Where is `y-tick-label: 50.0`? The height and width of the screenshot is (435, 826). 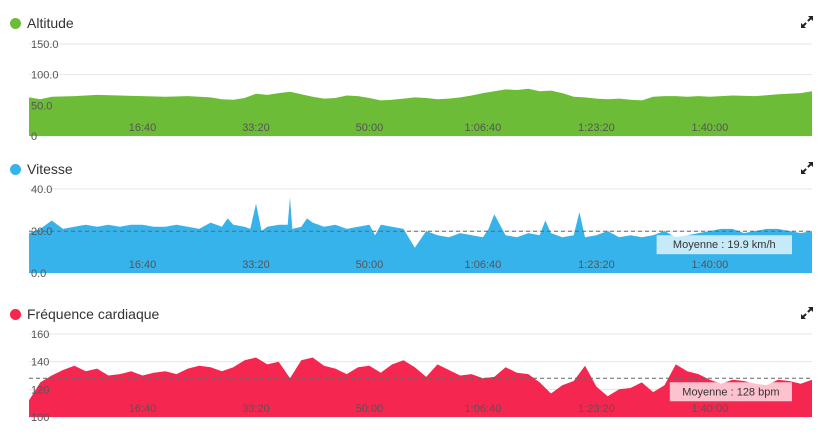
y-tick-label: 50.0 is located at coordinates (41, 106).